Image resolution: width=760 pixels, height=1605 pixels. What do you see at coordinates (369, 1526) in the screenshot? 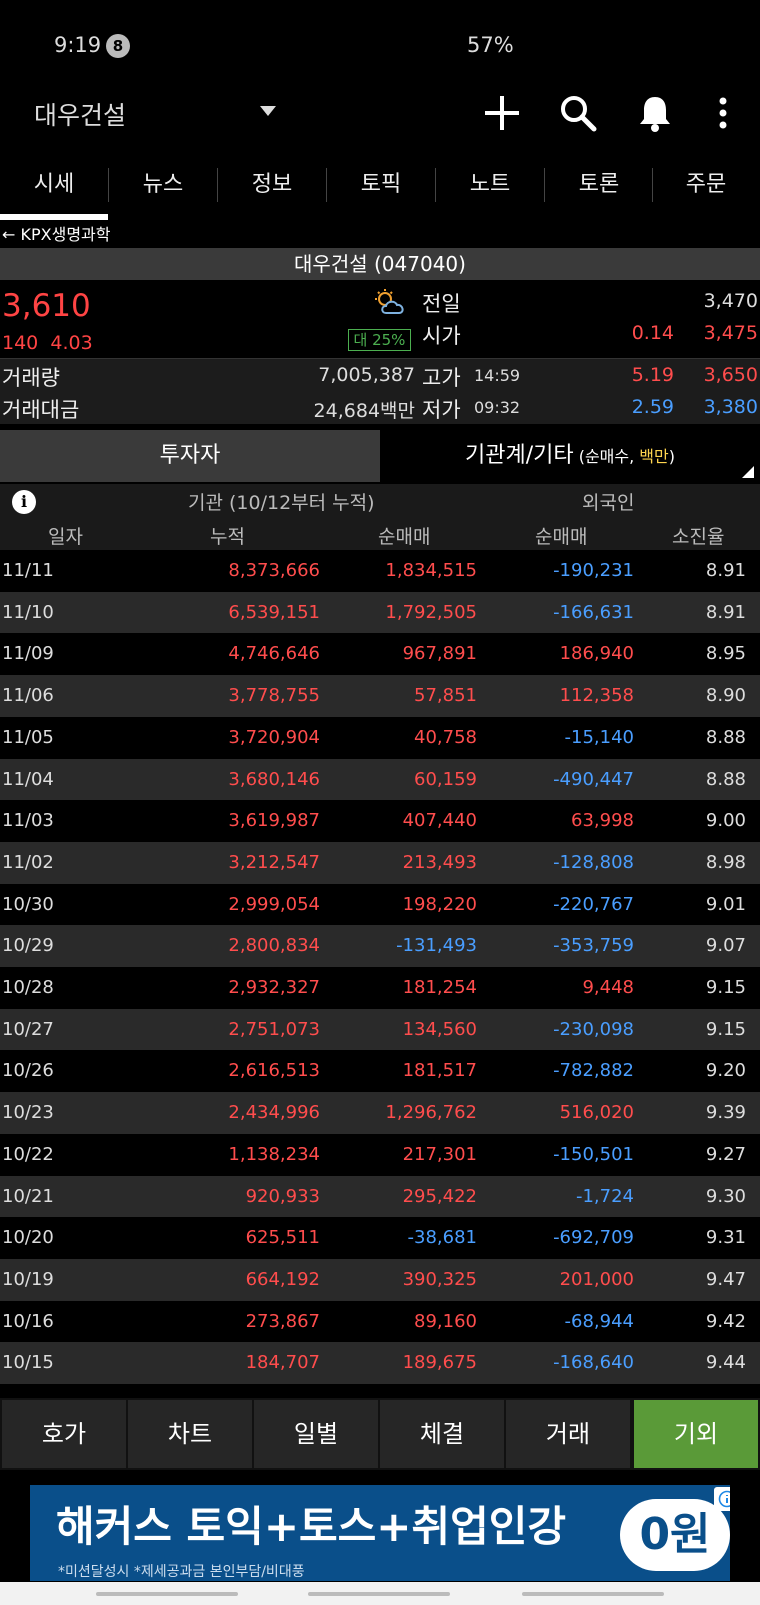
I see `ad-headline-text: 토익+토스+취업인강` at bounding box center [369, 1526].